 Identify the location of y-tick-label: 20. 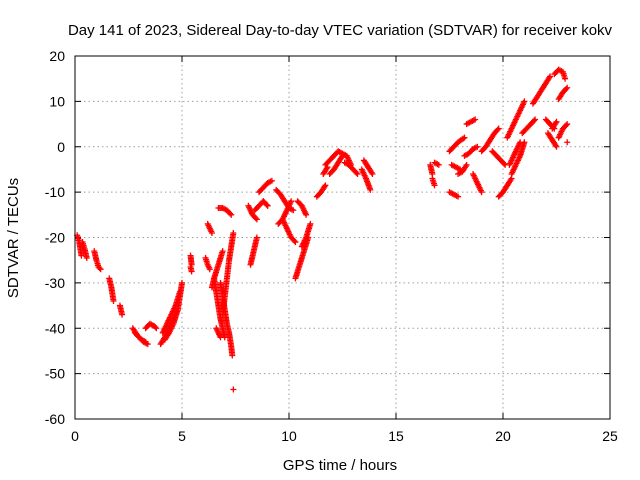
(57, 56).